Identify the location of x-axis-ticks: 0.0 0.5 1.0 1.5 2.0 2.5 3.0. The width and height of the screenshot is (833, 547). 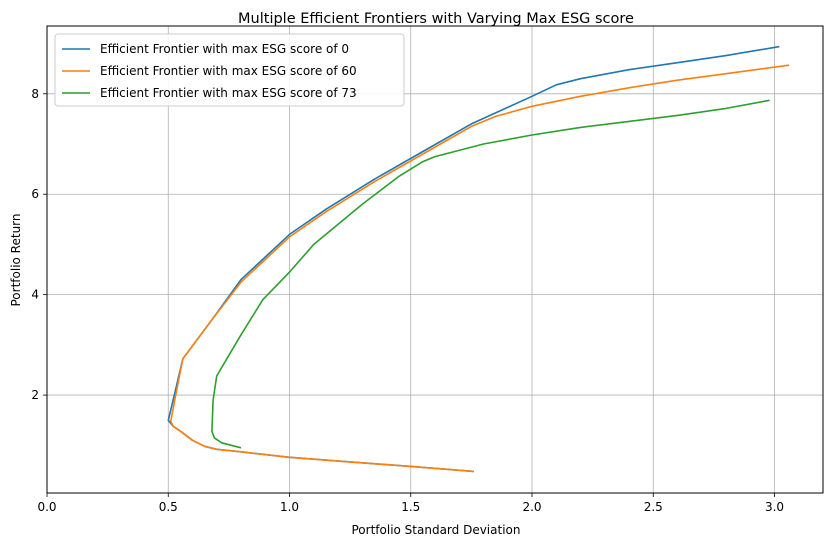
(410, 503).